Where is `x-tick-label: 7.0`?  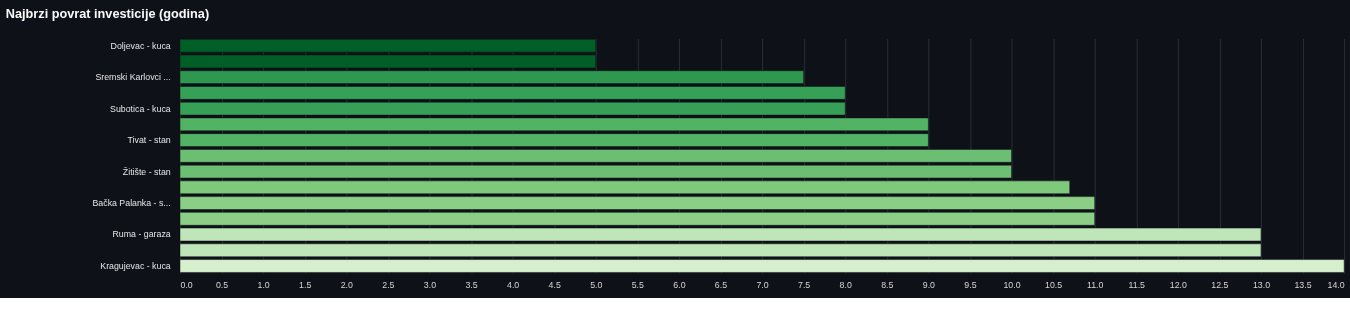 x-tick-label: 7.0 is located at coordinates (762, 285).